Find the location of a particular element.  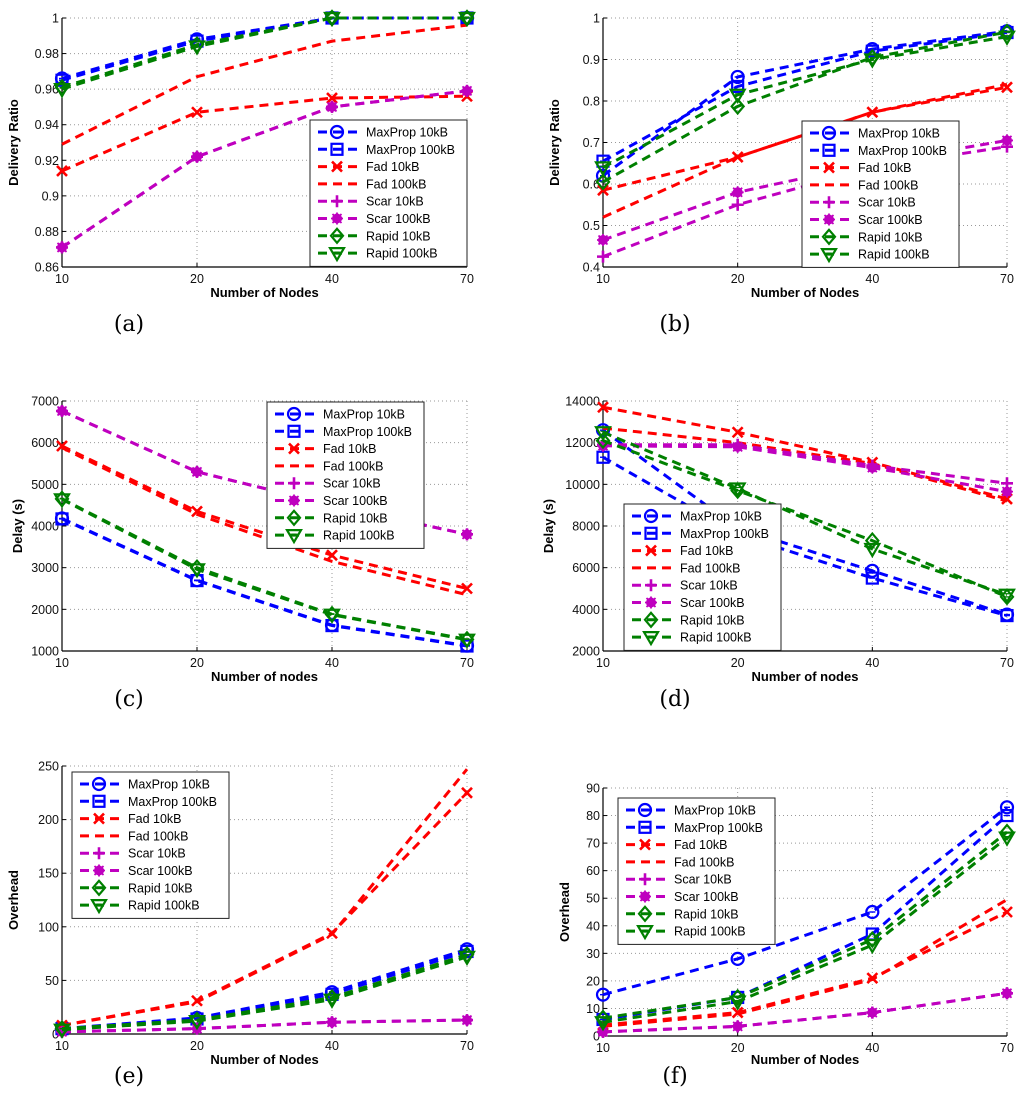

y-axis-title: Delay (s) is located at coordinates (548, 526).